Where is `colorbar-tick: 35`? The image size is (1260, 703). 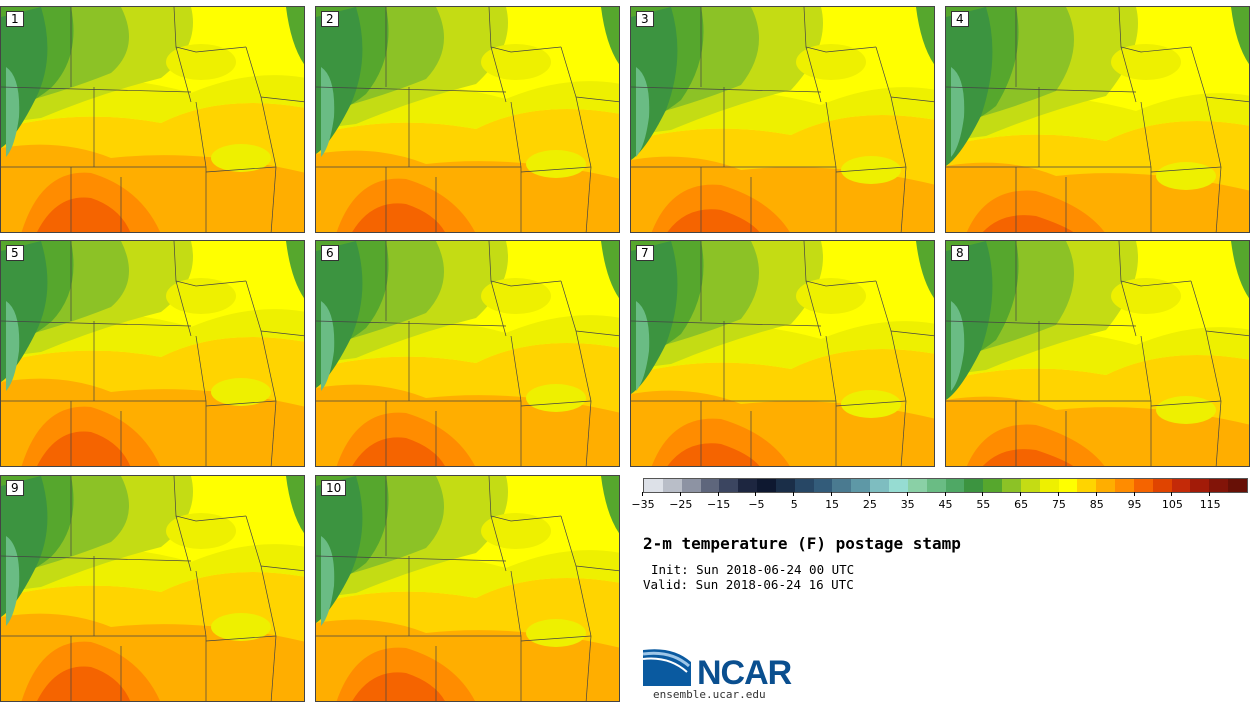 colorbar-tick: 35 is located at coordinates (908, 501).